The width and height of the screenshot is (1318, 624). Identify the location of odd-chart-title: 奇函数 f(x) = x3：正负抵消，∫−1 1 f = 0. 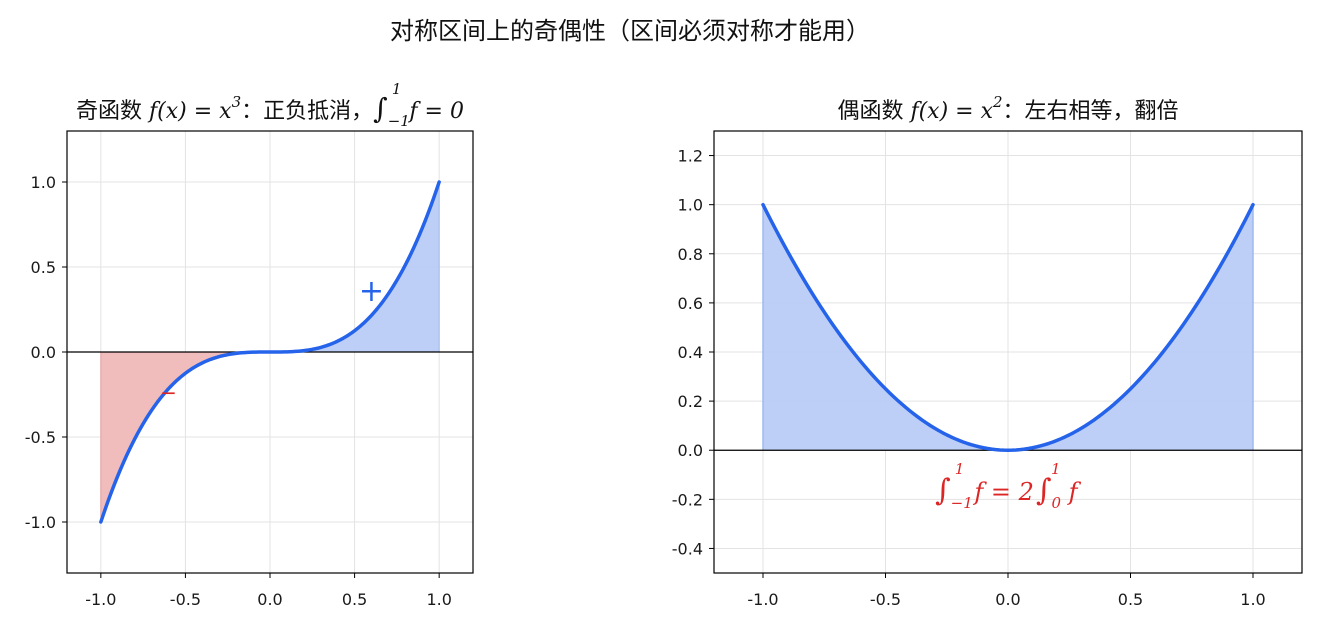
(270, 105).